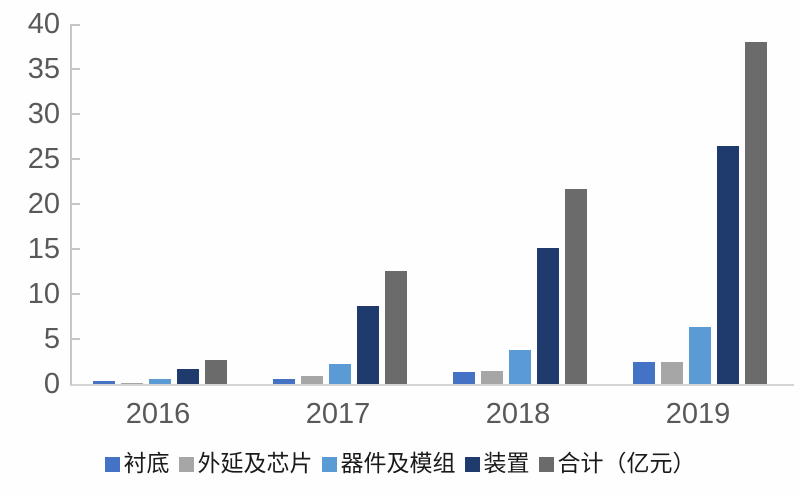  What do you see at coordinates (546, 464) in the screenshot?
I see `legend-swatch-total` at bounding box center [546, 464].